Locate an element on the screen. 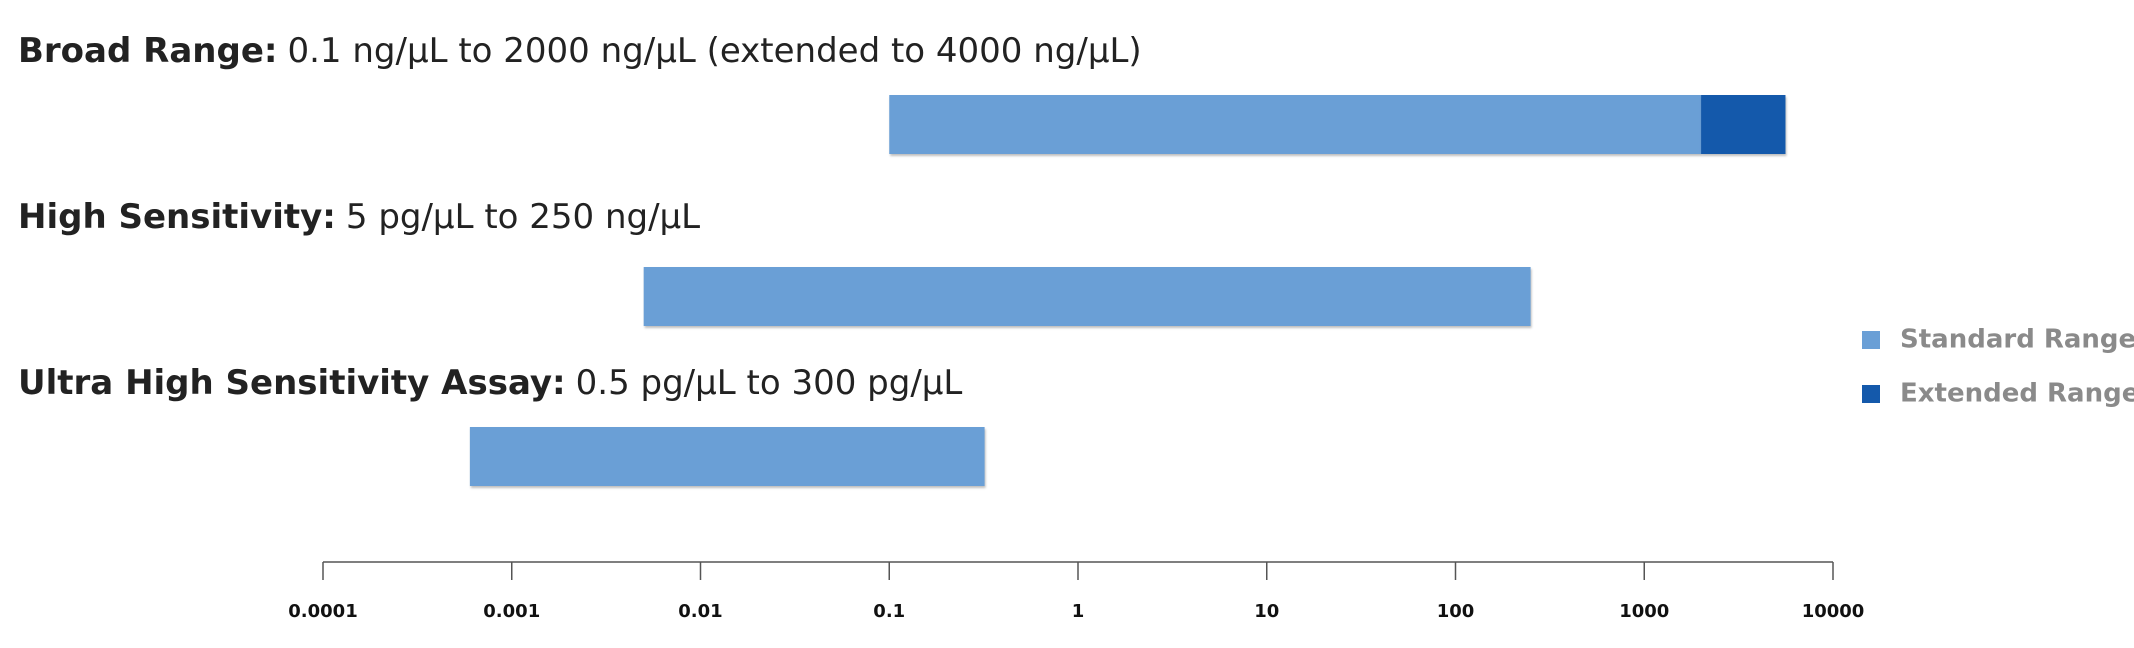 The image size is (2134, 648). row-title: High Sensitivity: 5 pg/µL to 250 ng/µL is located at coordinates (359, 217).